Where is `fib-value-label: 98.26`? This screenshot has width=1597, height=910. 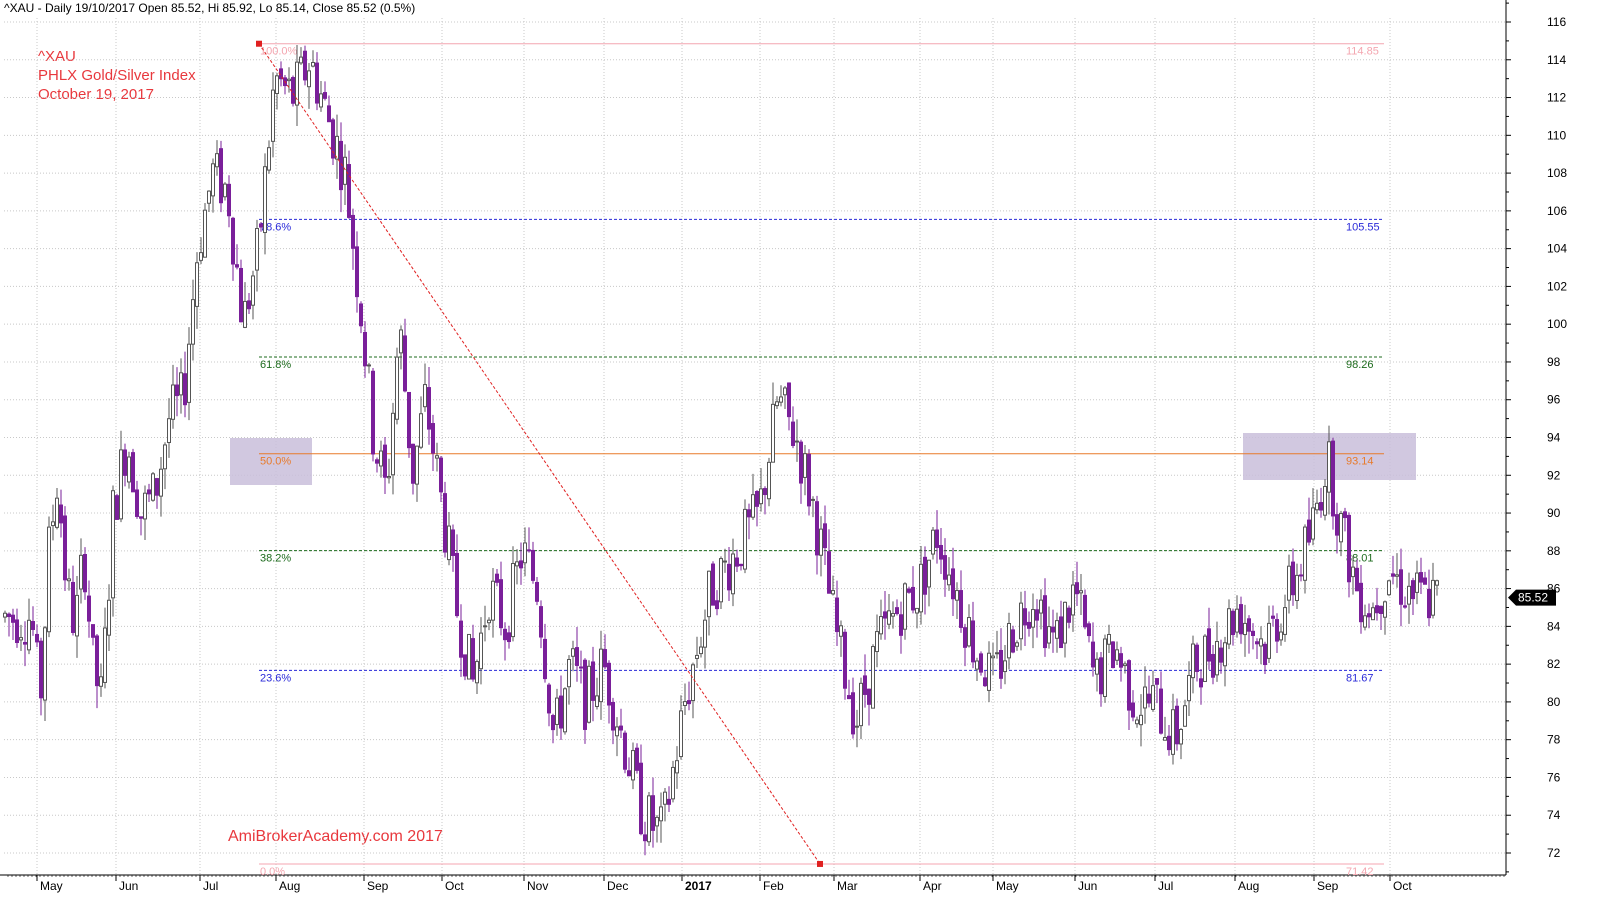 fib-value-label: 98.26 is located at coordinates (1360, 365).